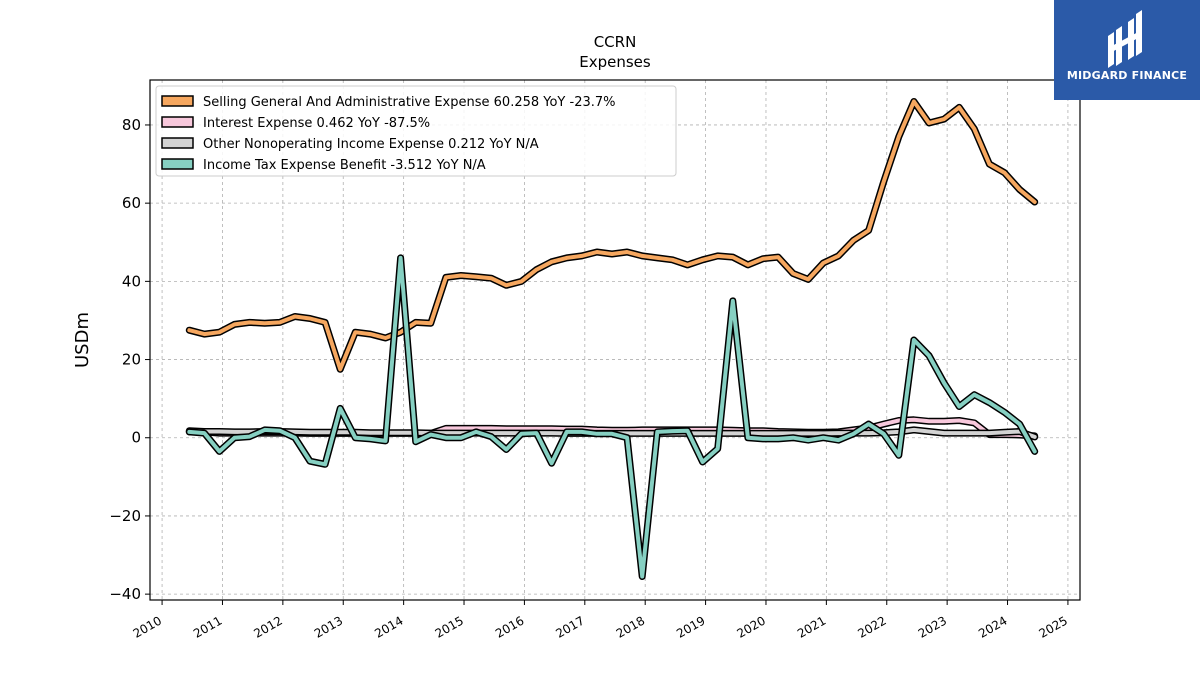 The width and height of the screenshot is (1200, 675). Describe the element at coordinates (690, 626) in the screenshot. I see `x-tick-label: 2019` at that location.